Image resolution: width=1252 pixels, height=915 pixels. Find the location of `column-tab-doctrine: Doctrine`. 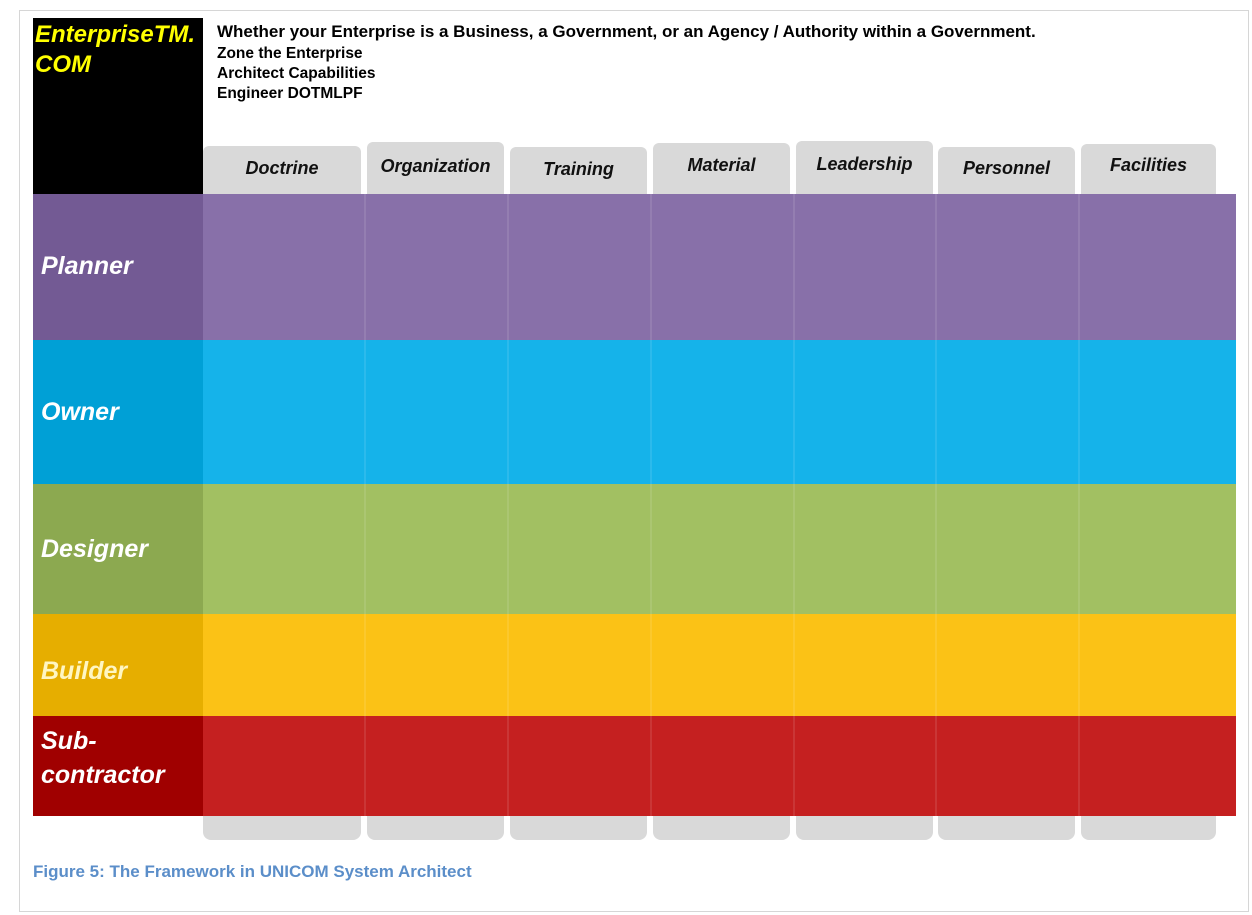

column-tab-doctrine: Doctrine is located at coordinates (282, 170).